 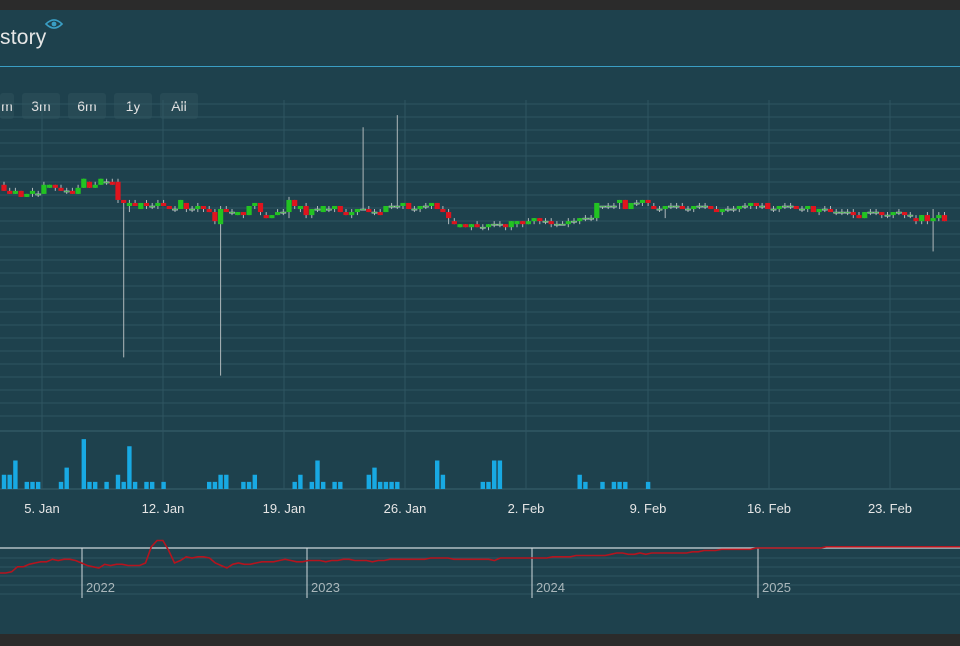 I want to click on range-button-6m: 6m, so click(x=87, y=106).